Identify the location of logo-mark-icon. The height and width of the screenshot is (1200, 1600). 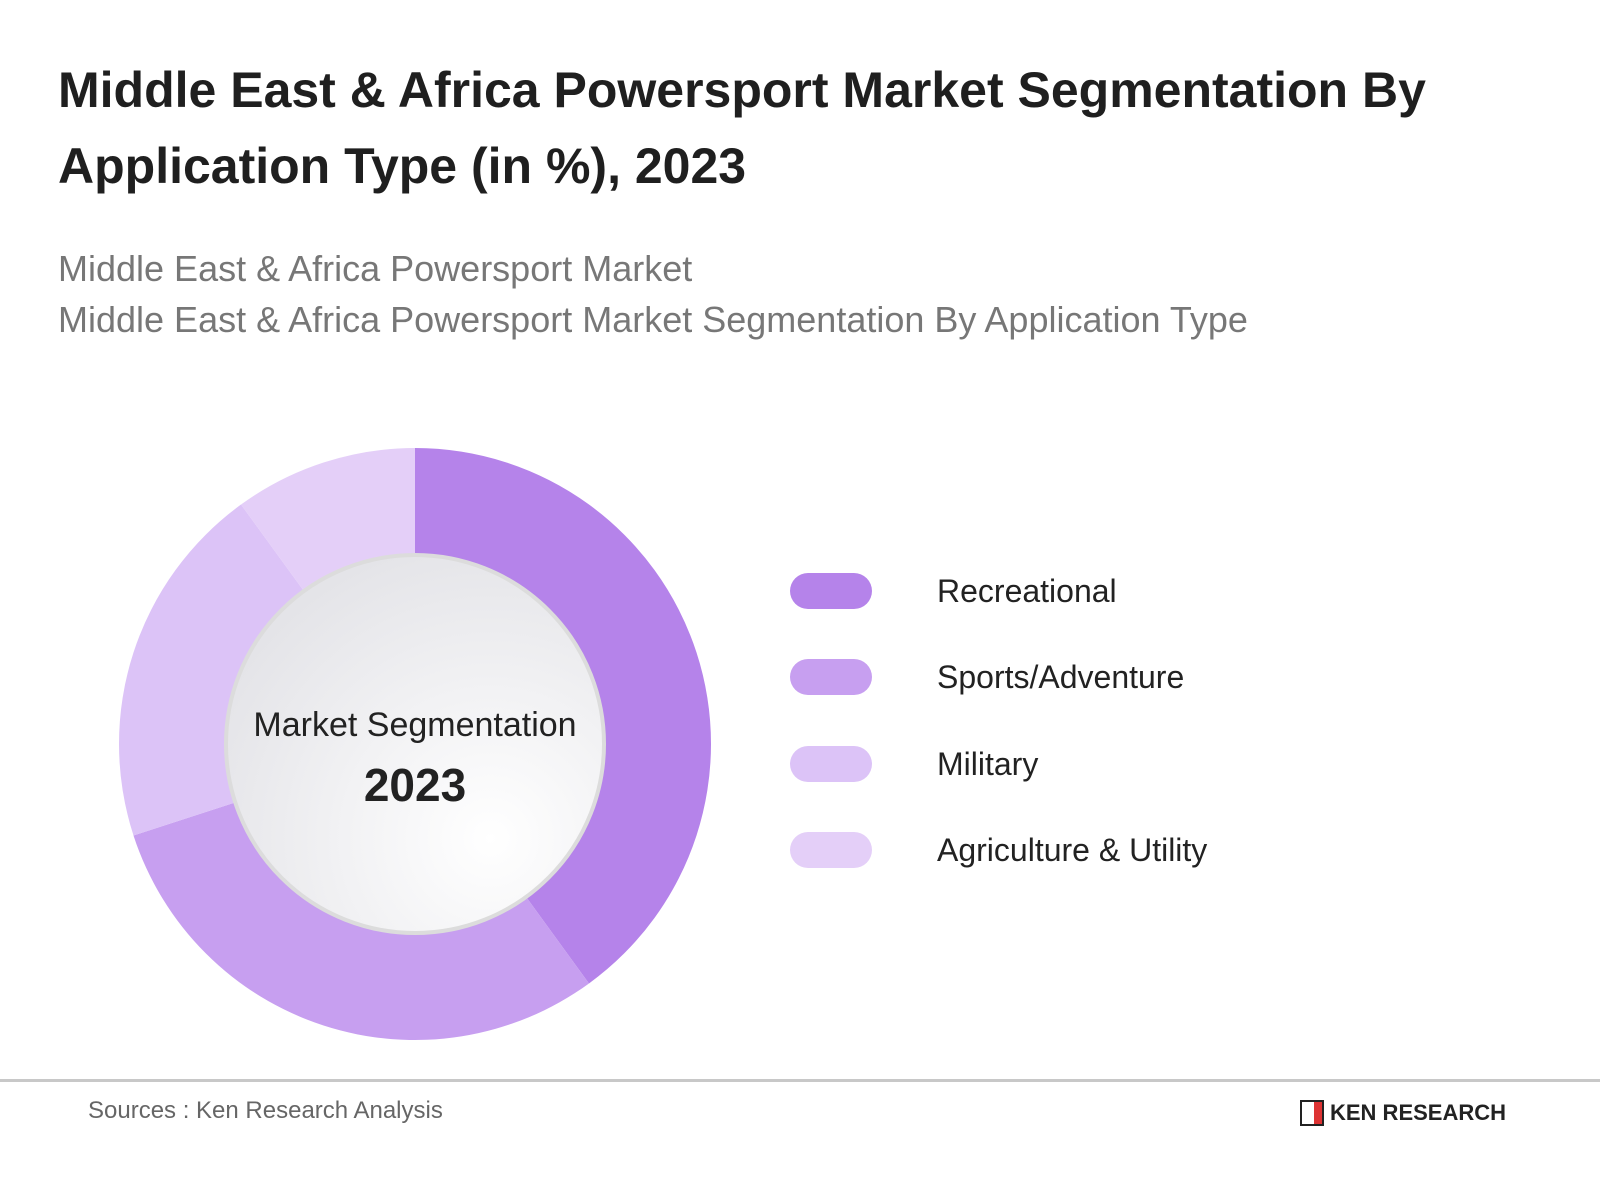
(1312, 1113).